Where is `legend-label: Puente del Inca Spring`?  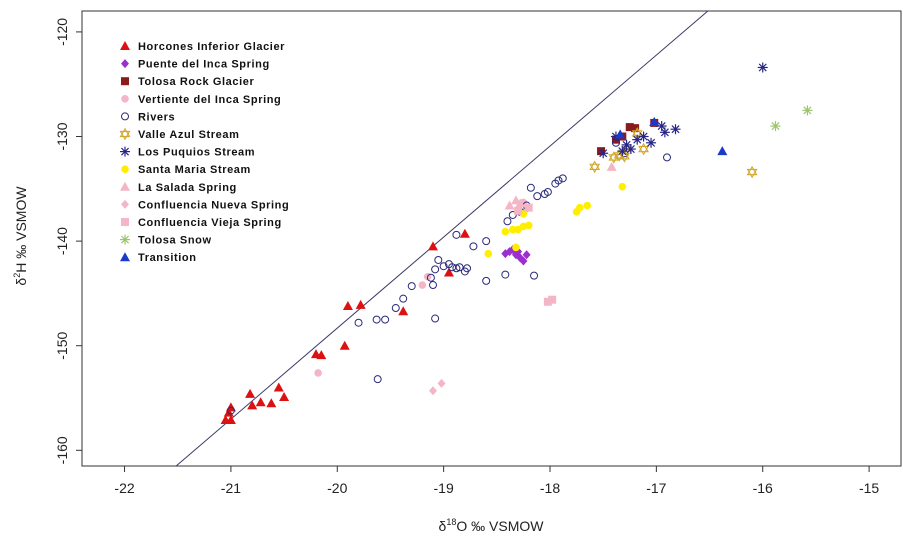 legend-label: Puente del Inca Spring is located at coordinates (204, 65).